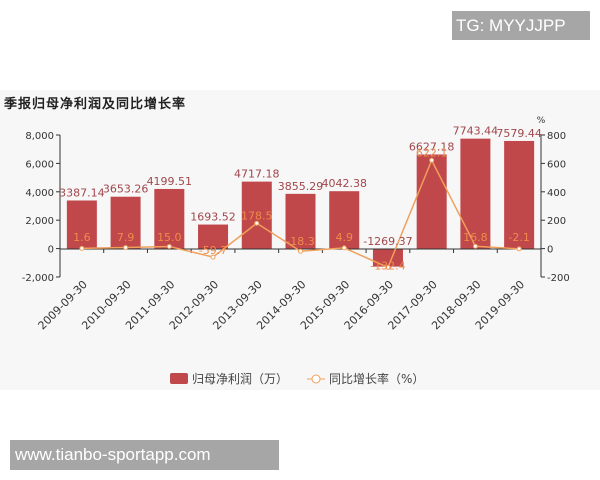 This screenshot has height=480, width=600. Describe the element at coordinates (213, 217) in the screenshot. I see `bar-value-label: 1693.52` at that location.